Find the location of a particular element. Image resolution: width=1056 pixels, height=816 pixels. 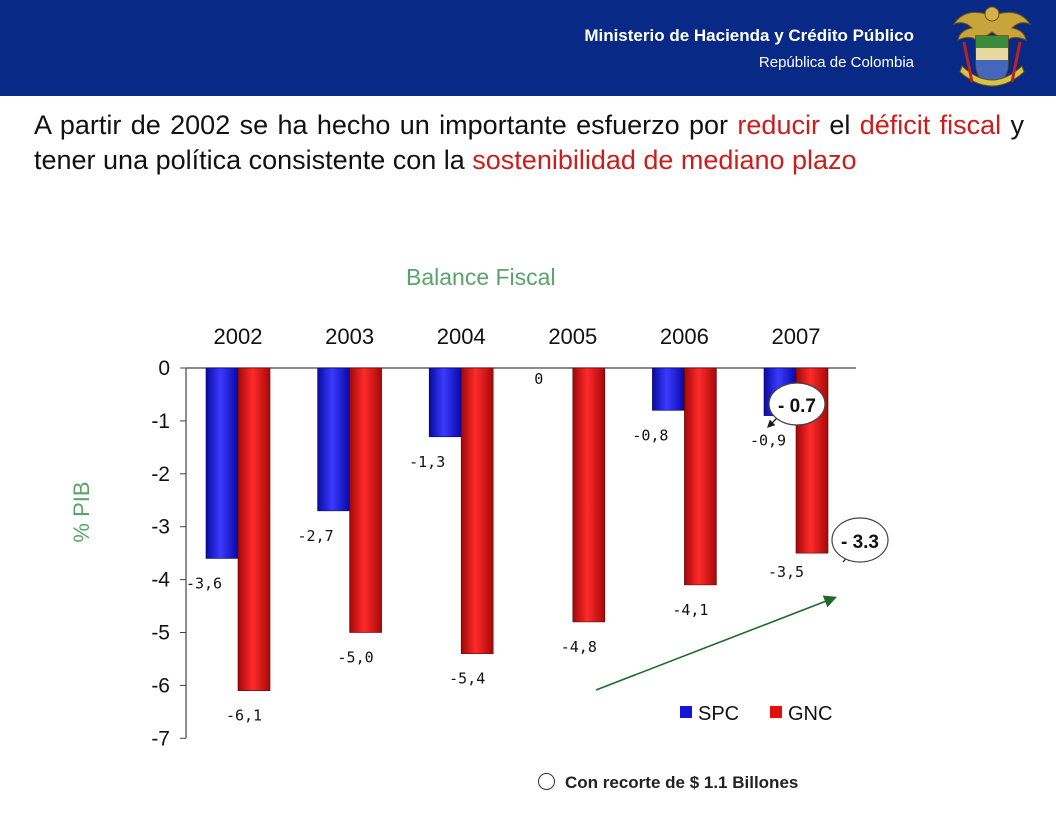

callout-label-gnc: - 3.3 is located at coordinates (860, 542).